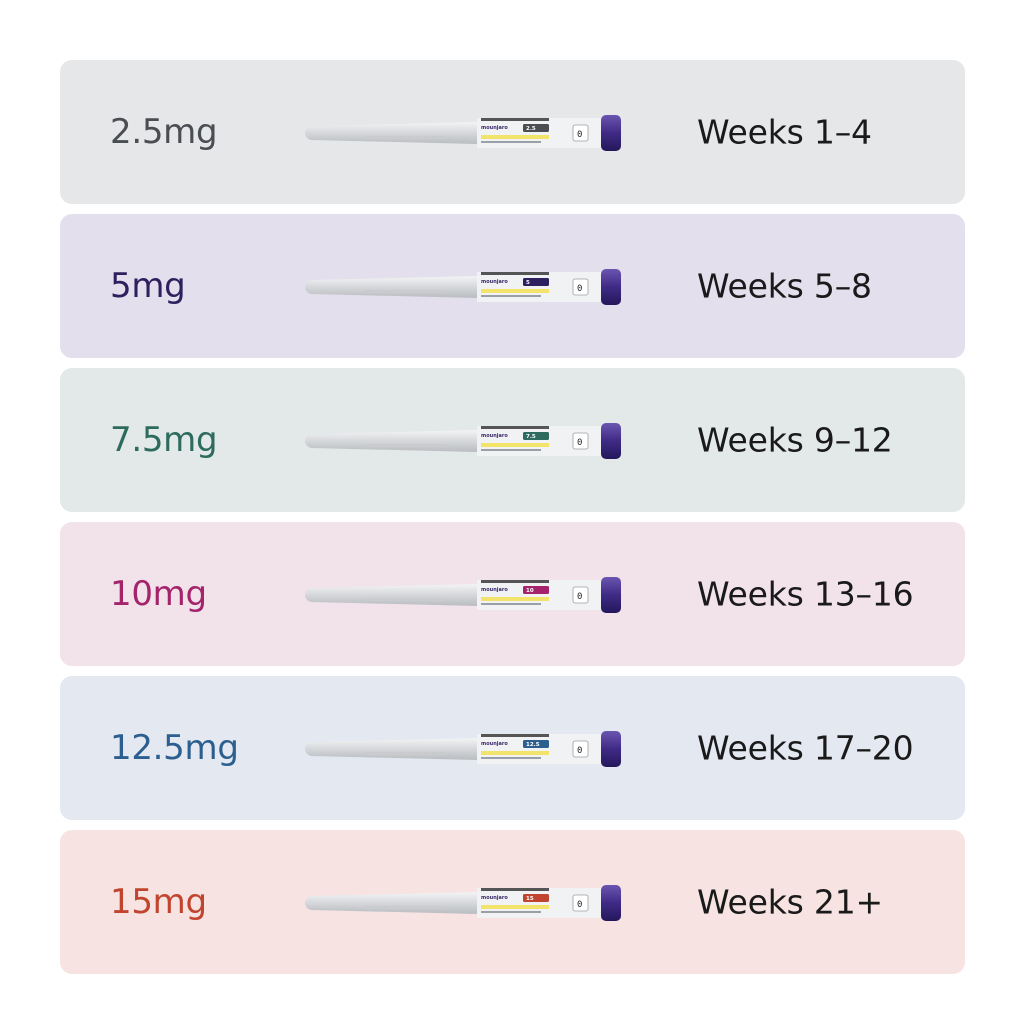 Image resolution: width=1024 pixels, height=1034 pixels. I want to click on weeks-label: Weeks 17–20, so click(805, 748).